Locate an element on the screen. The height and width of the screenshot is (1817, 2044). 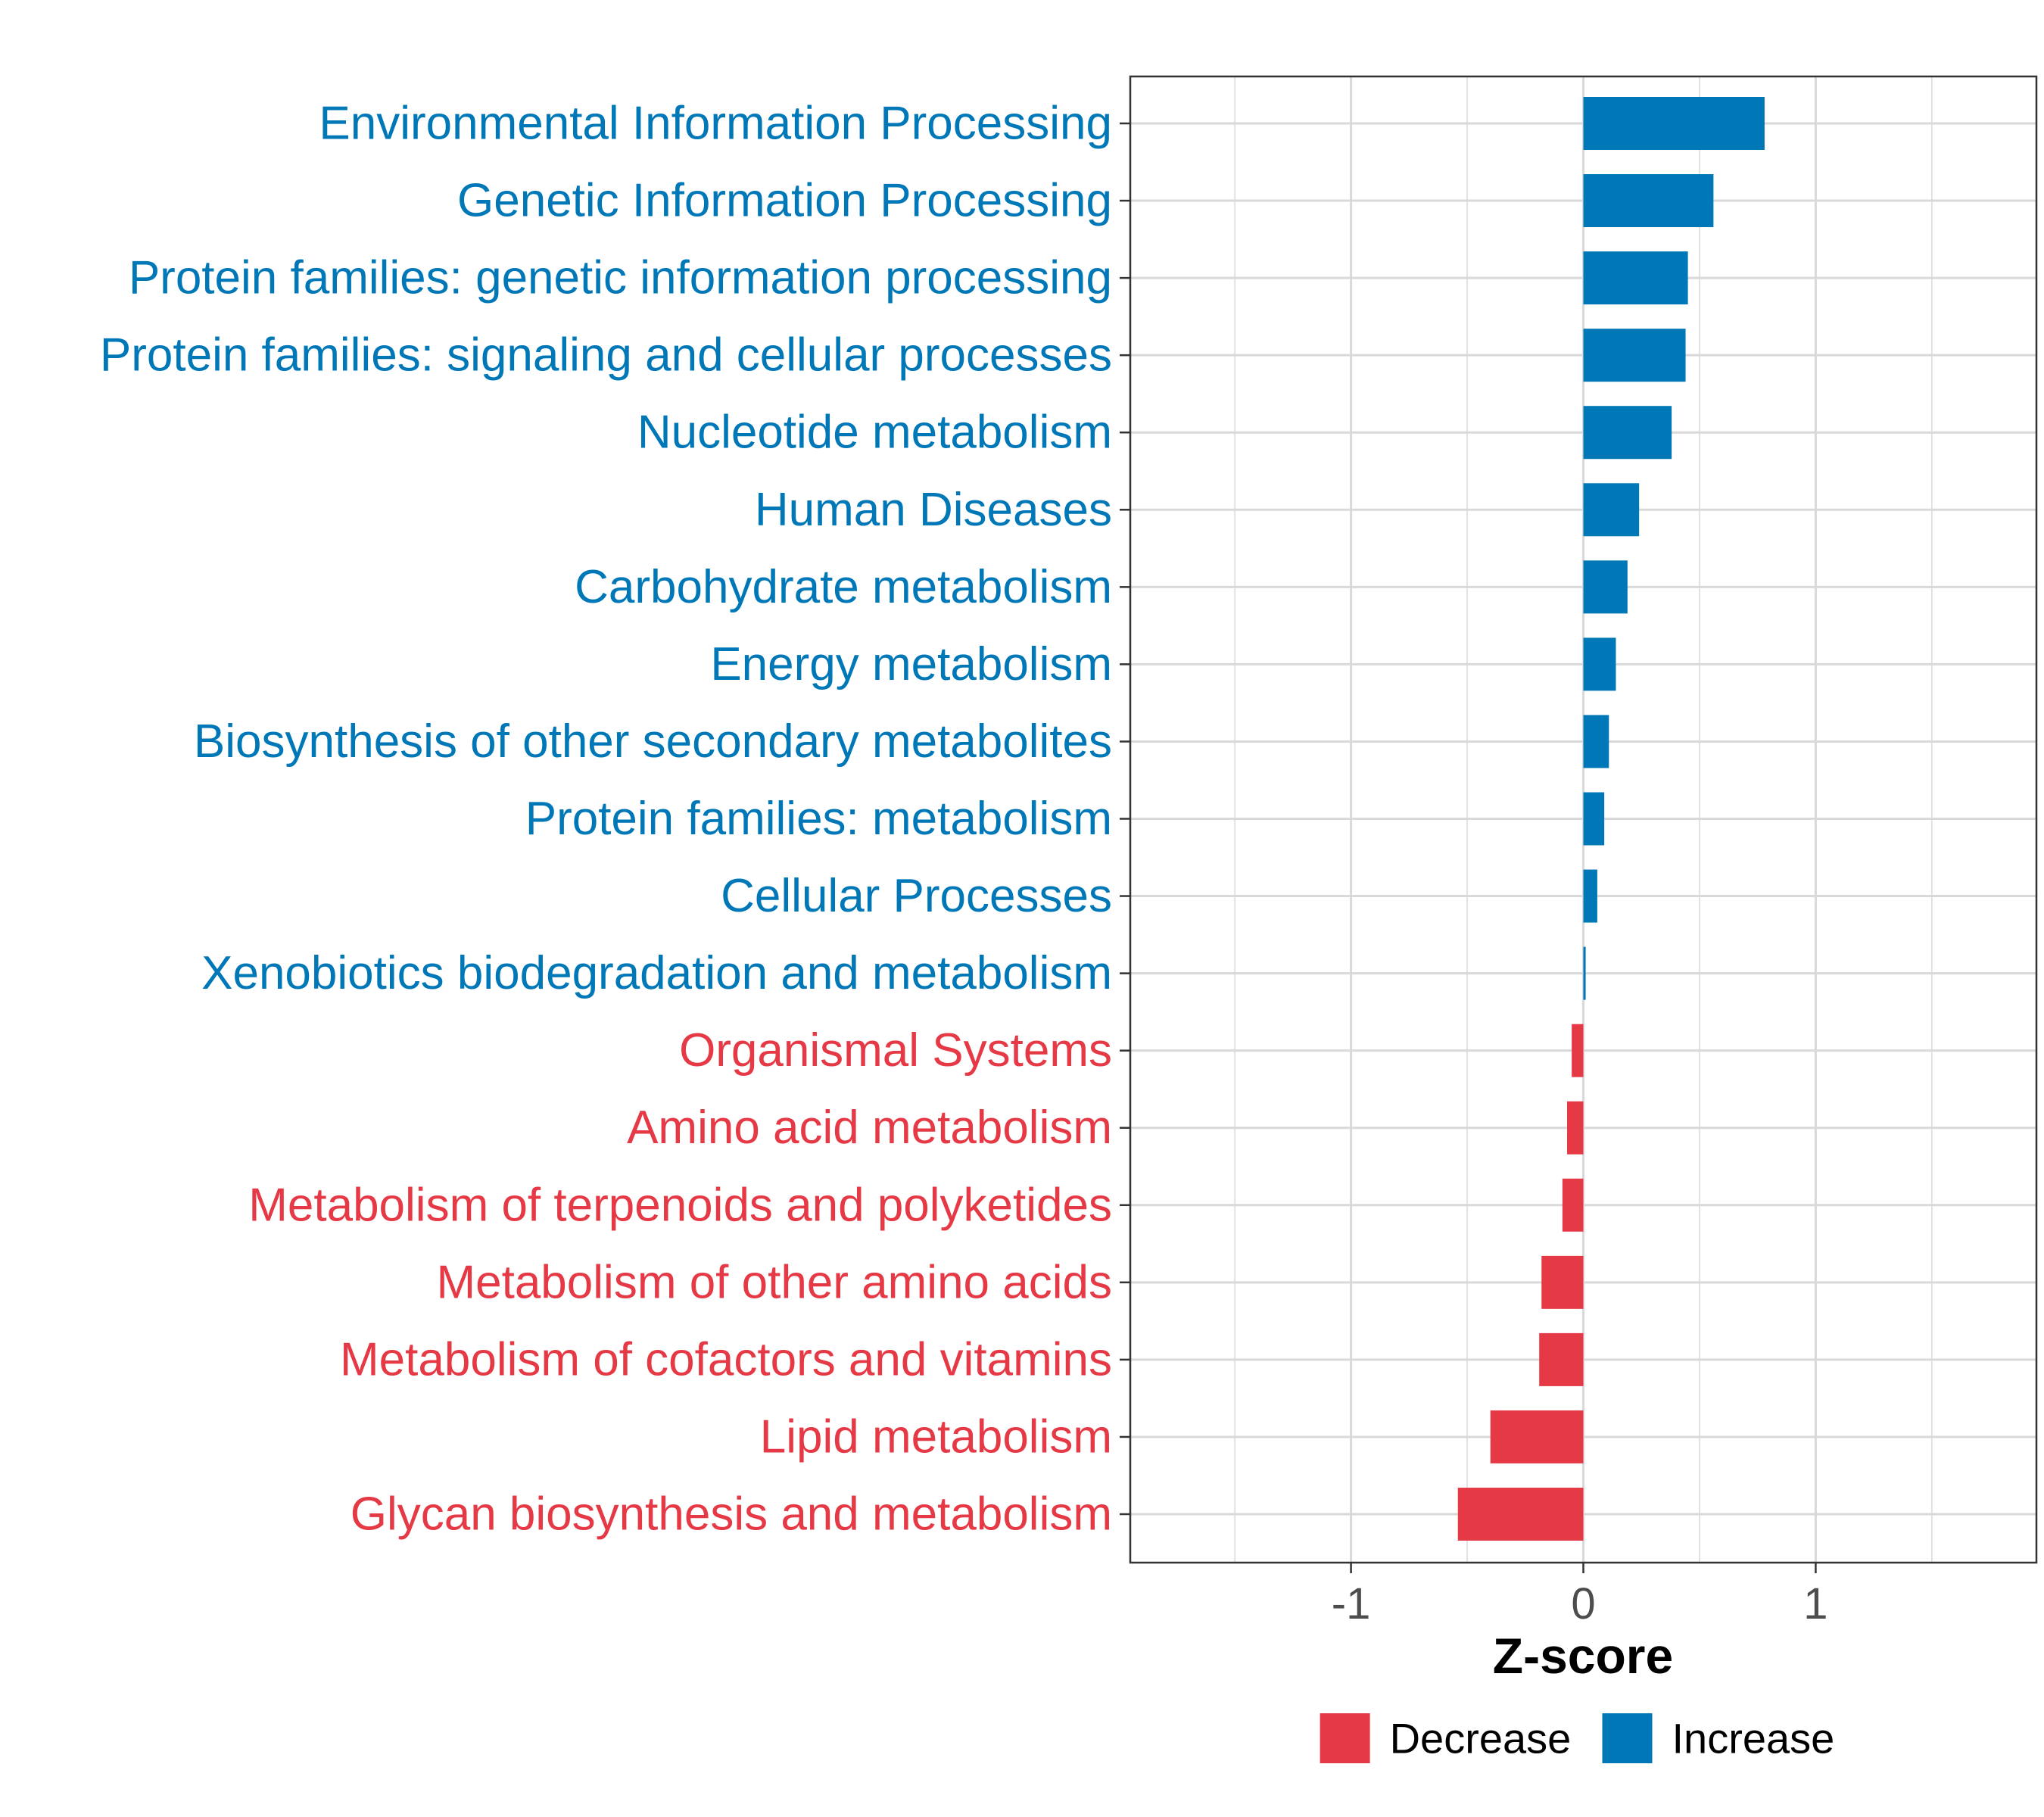
y-tick-label: Protein families: metabolism is located at coordinates (818, 819).